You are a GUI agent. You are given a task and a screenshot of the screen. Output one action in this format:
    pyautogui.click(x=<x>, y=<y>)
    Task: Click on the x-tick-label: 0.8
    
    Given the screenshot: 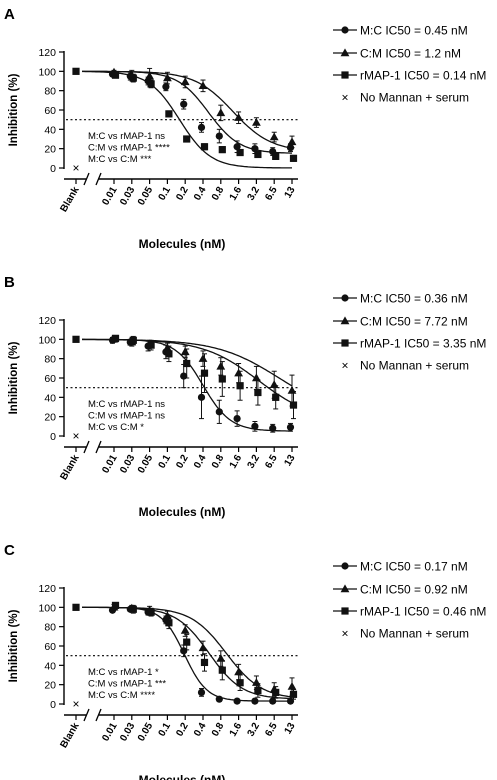 What is the action you would take?
    pyautogui.click(x=218, y=194)
    